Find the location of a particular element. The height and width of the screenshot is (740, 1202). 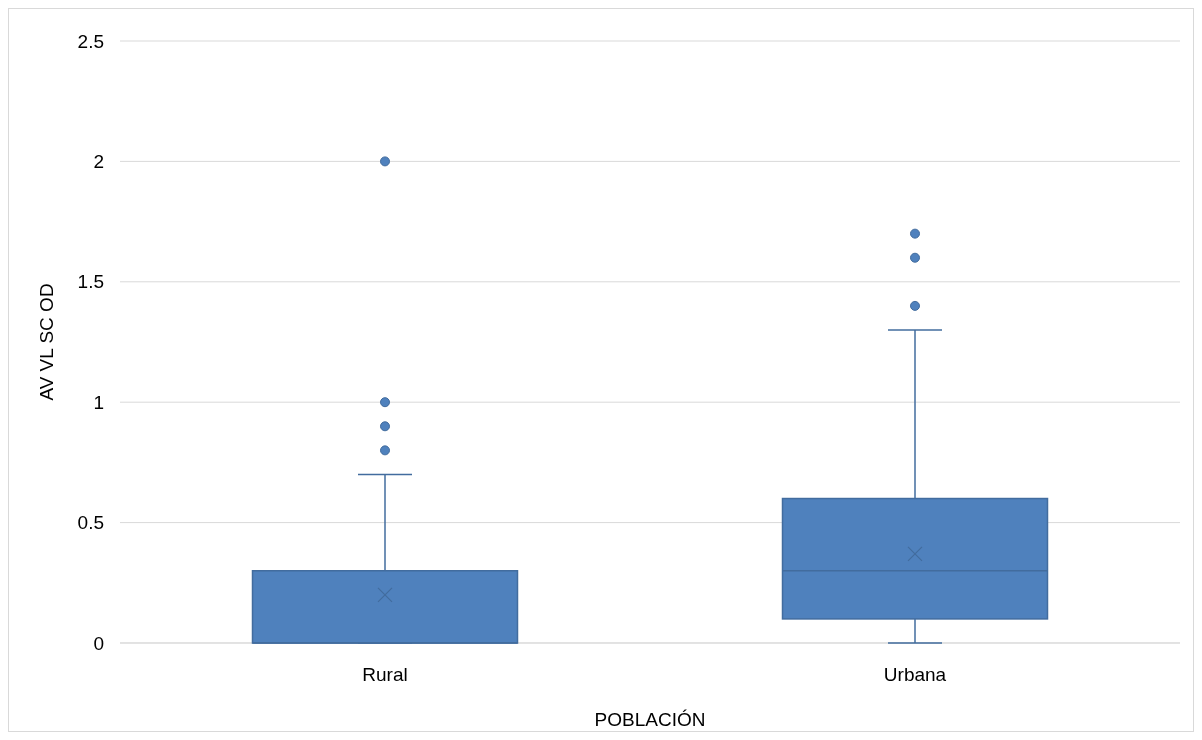

y-tick-label: 0.5 is located at coordinates (90, 523).